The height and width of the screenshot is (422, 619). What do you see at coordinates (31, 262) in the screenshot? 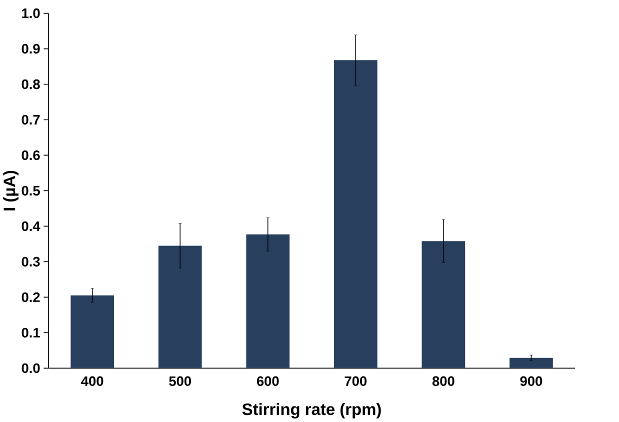
I see `y-tick-label: 0.3` at bounding box center [31, 262].